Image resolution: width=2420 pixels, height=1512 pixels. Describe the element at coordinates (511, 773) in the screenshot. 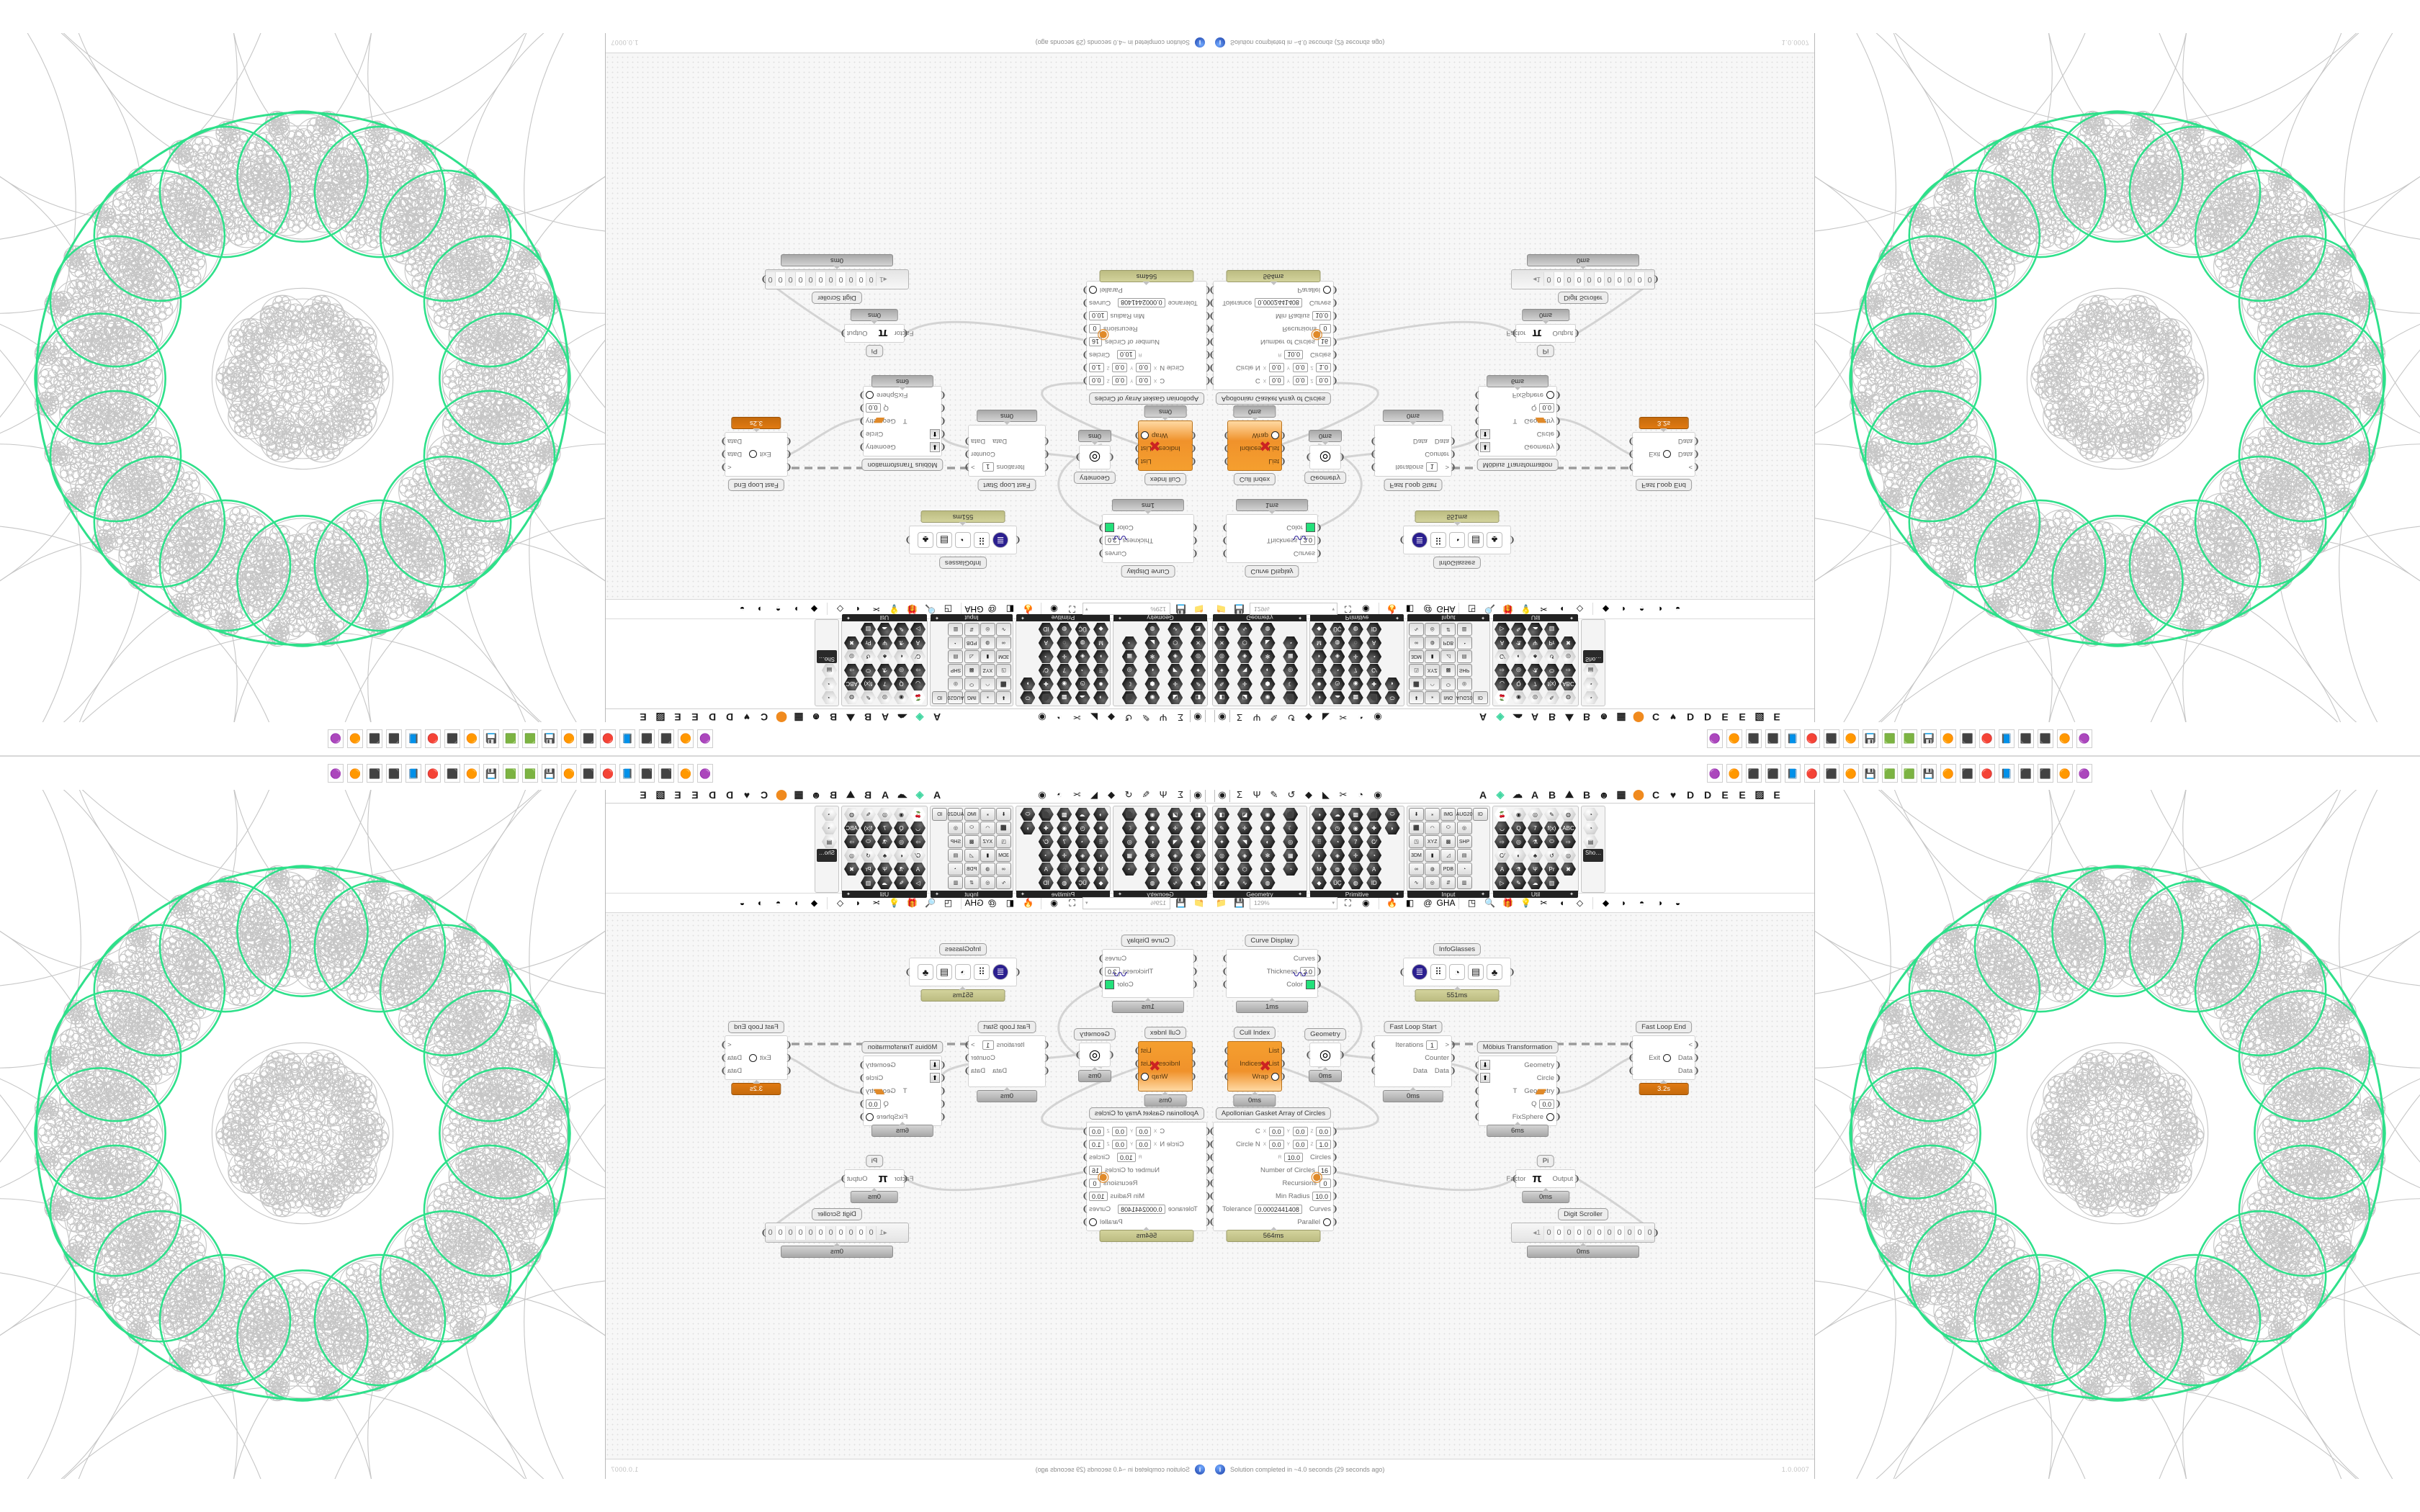

I see `taskbar-icon-10: 🟩` at that location.